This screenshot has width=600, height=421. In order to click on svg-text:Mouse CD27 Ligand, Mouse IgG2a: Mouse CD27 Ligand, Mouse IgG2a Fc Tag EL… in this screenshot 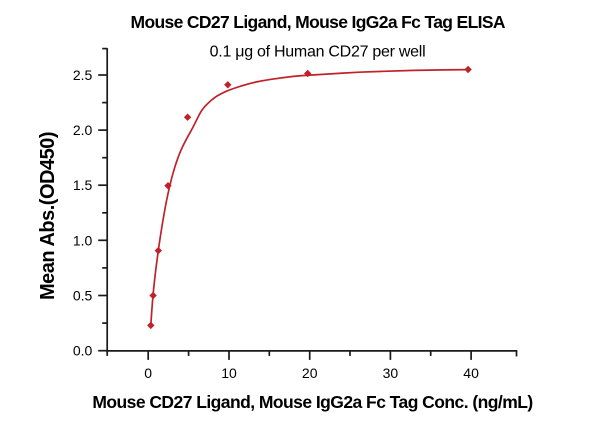, I will do `click(318, 22)`.